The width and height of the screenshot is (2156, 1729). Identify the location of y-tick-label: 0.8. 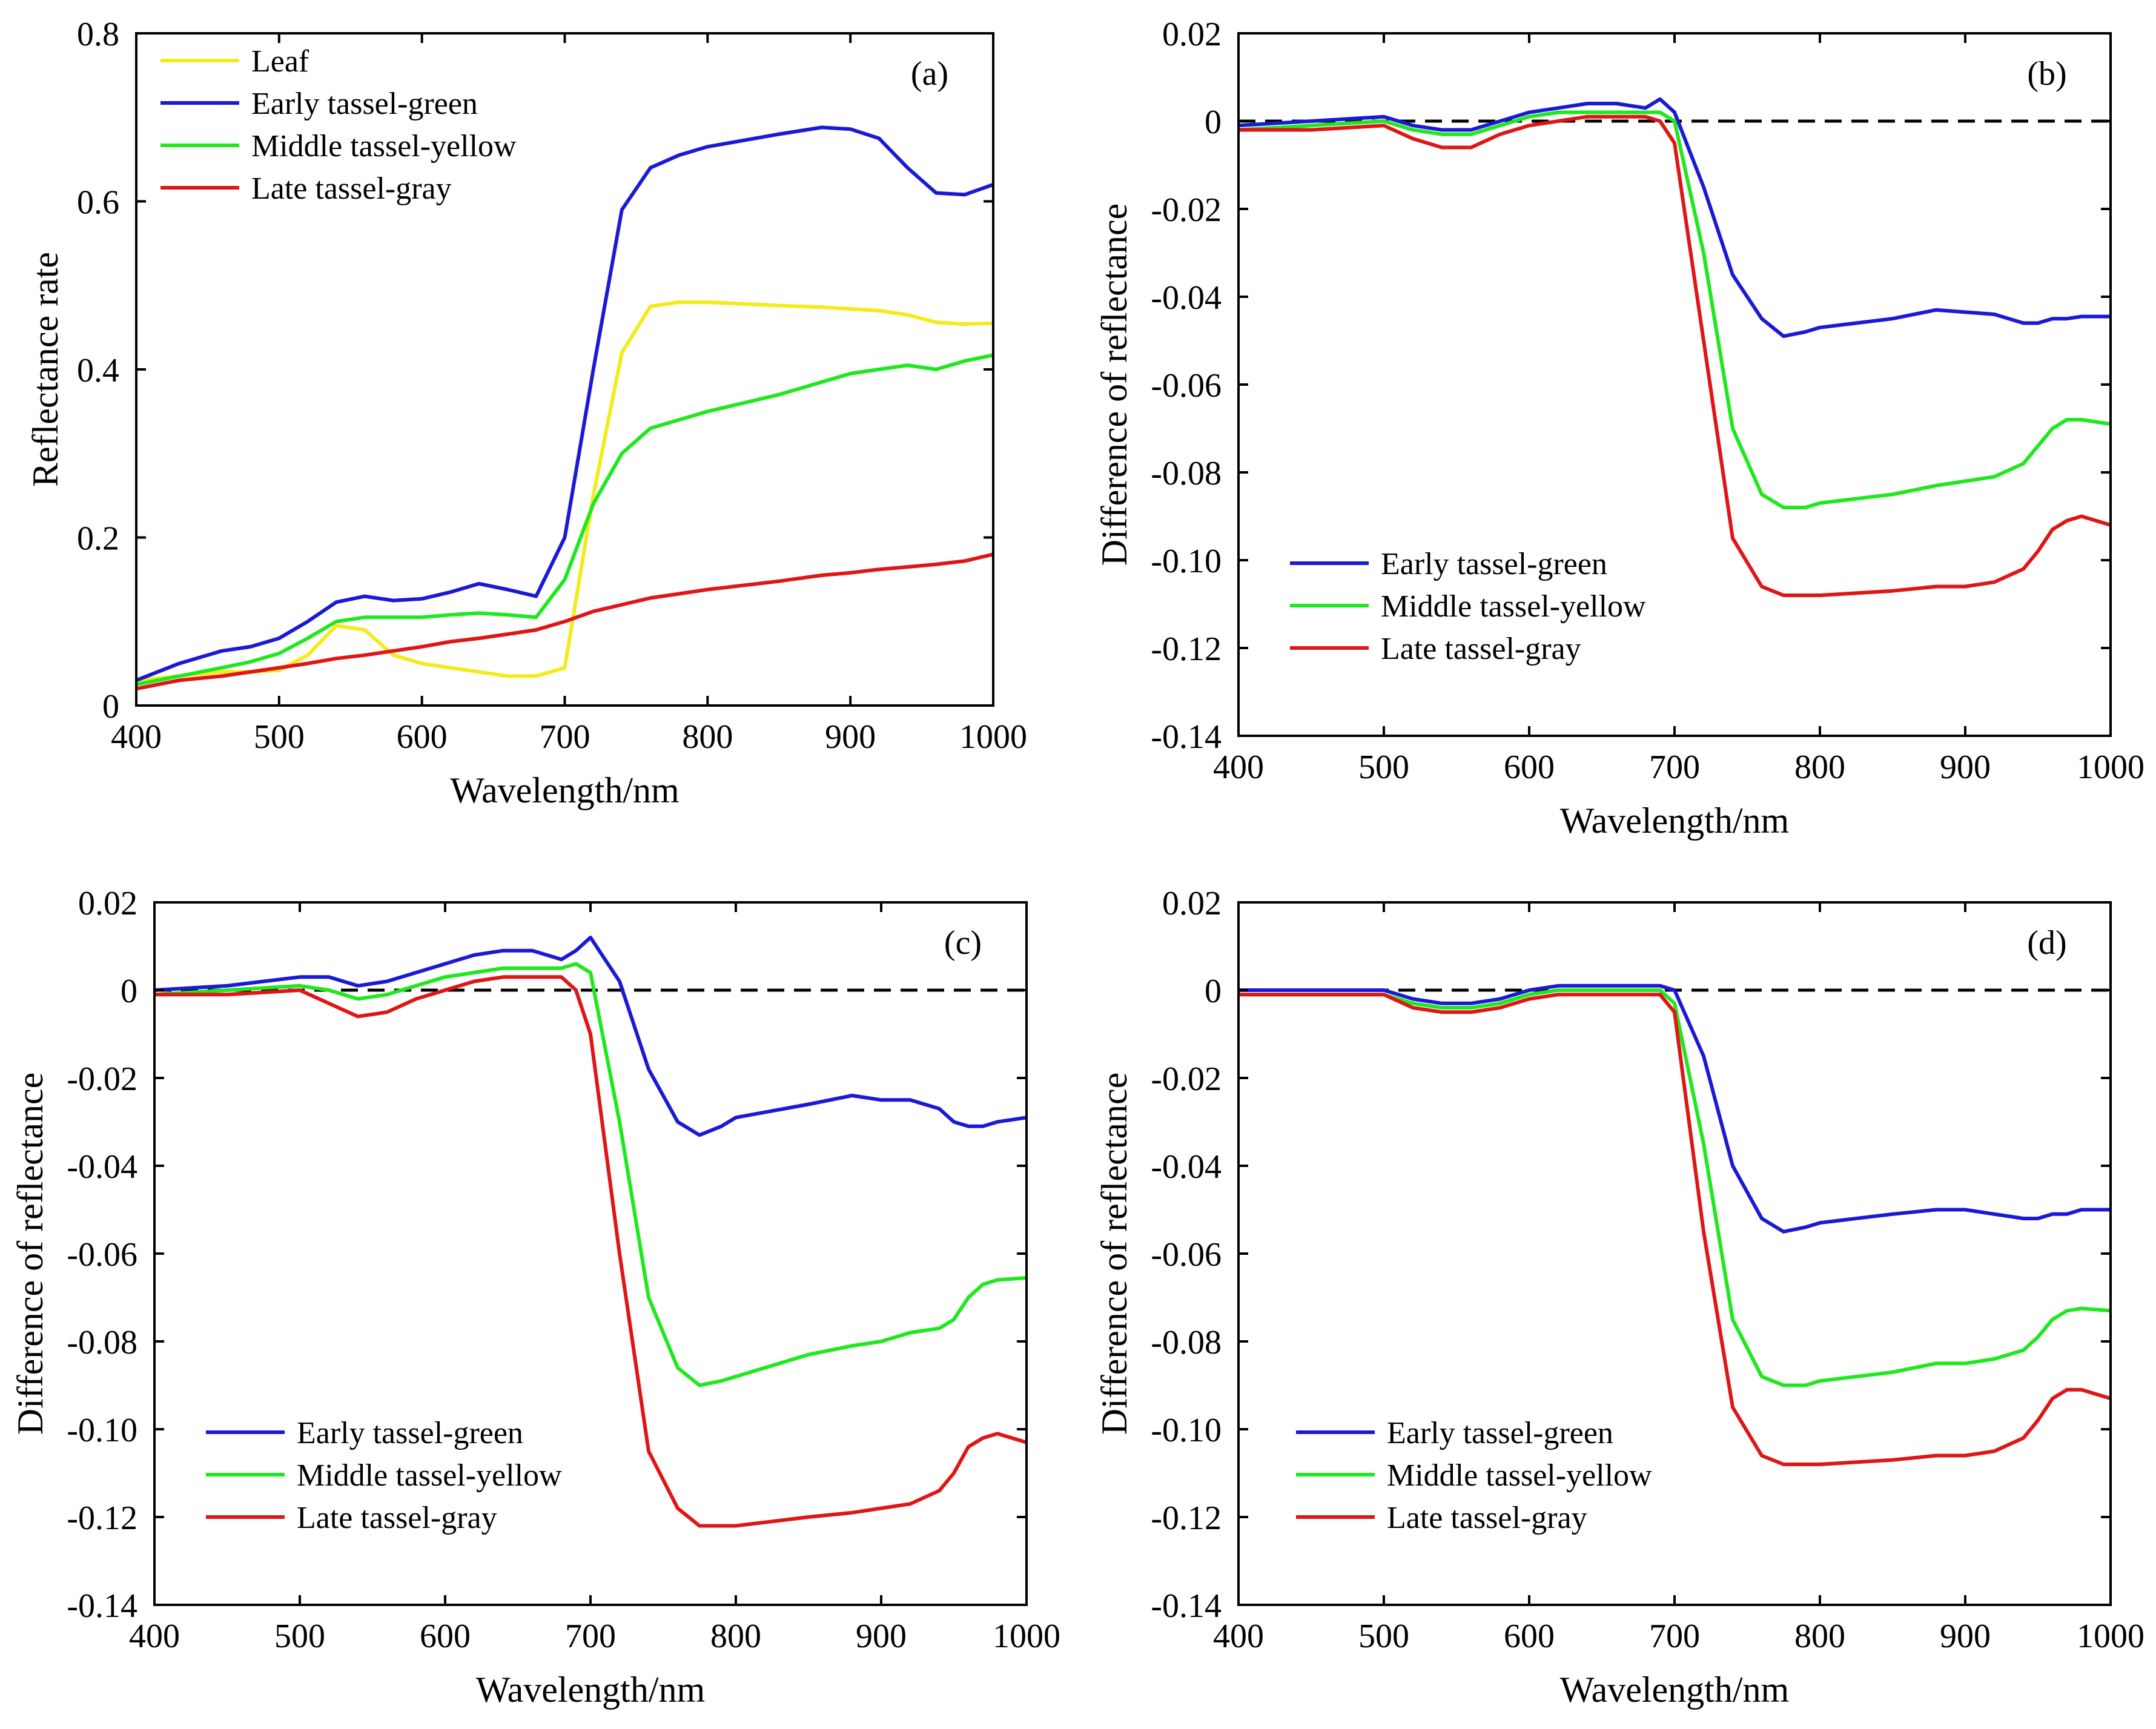
(98, 34).